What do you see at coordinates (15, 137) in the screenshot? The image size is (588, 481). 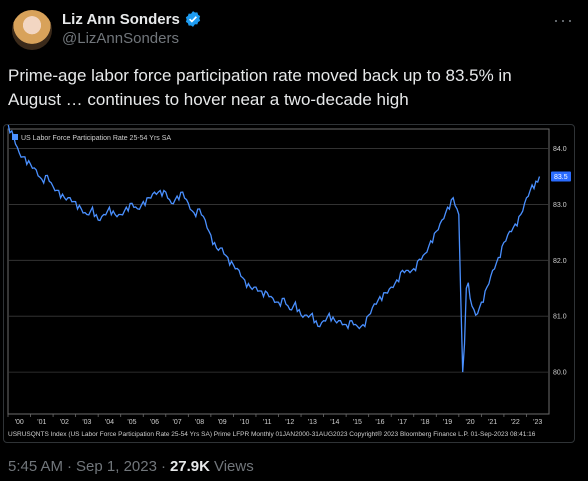 I see `legend-swatch` at bounding box center [15, 137].